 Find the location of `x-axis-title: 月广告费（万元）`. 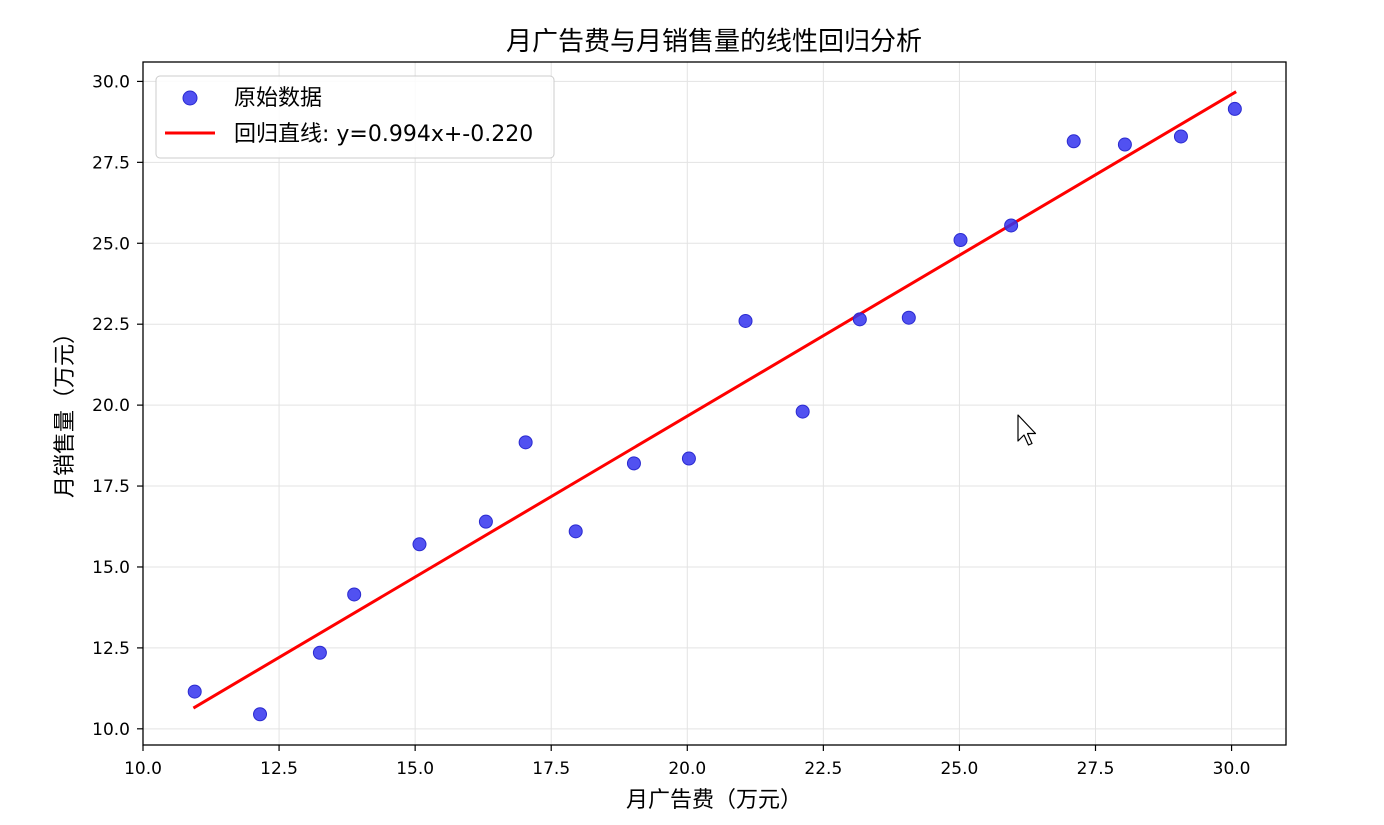

x-axis-title: 月广告费（万元） is located at coordinates (714, 800).